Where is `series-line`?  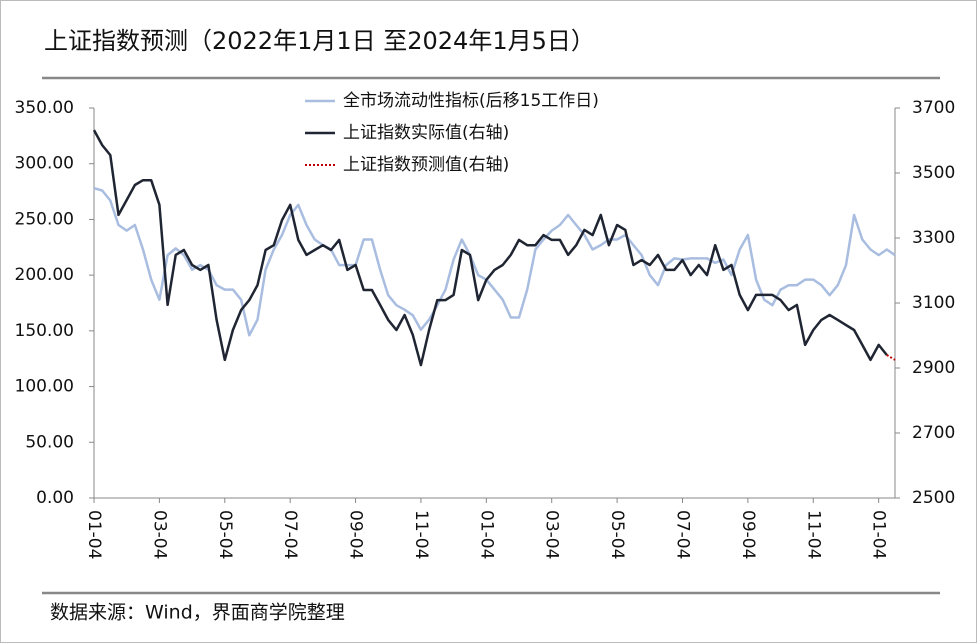 series-line is located at coordinates (891, 357).